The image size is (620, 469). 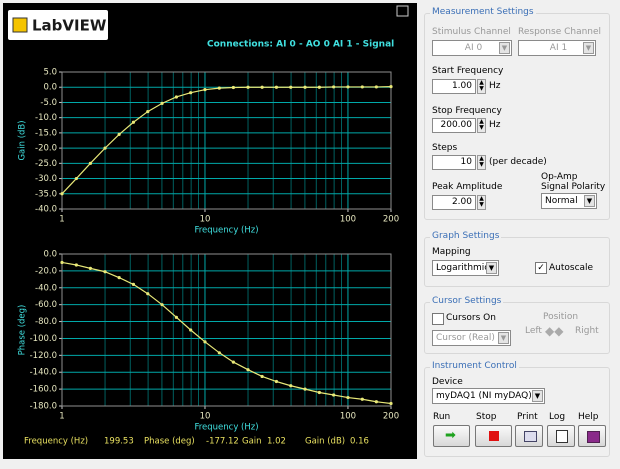 What do you see at coordinates (454, 202) in the screenshot?
I see `numeric: 2.00` at bounding box center [454, 202].